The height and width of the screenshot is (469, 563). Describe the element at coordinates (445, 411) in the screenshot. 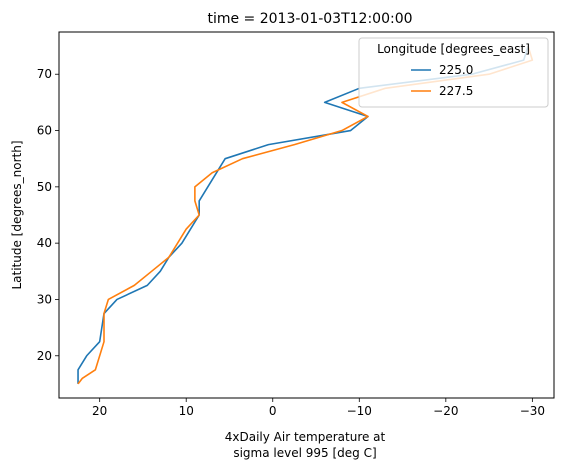

I see `x-tick-label: −20` at that location.